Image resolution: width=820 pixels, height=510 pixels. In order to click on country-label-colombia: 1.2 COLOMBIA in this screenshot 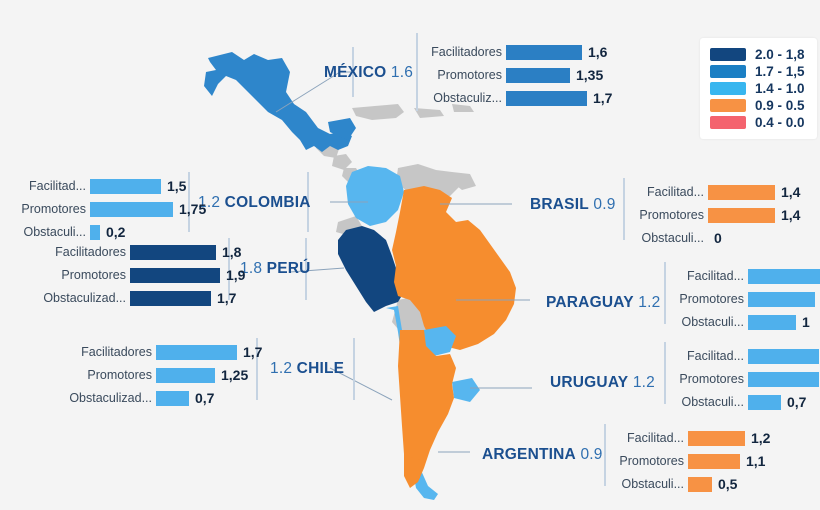, I will do `click(254, 203)`.